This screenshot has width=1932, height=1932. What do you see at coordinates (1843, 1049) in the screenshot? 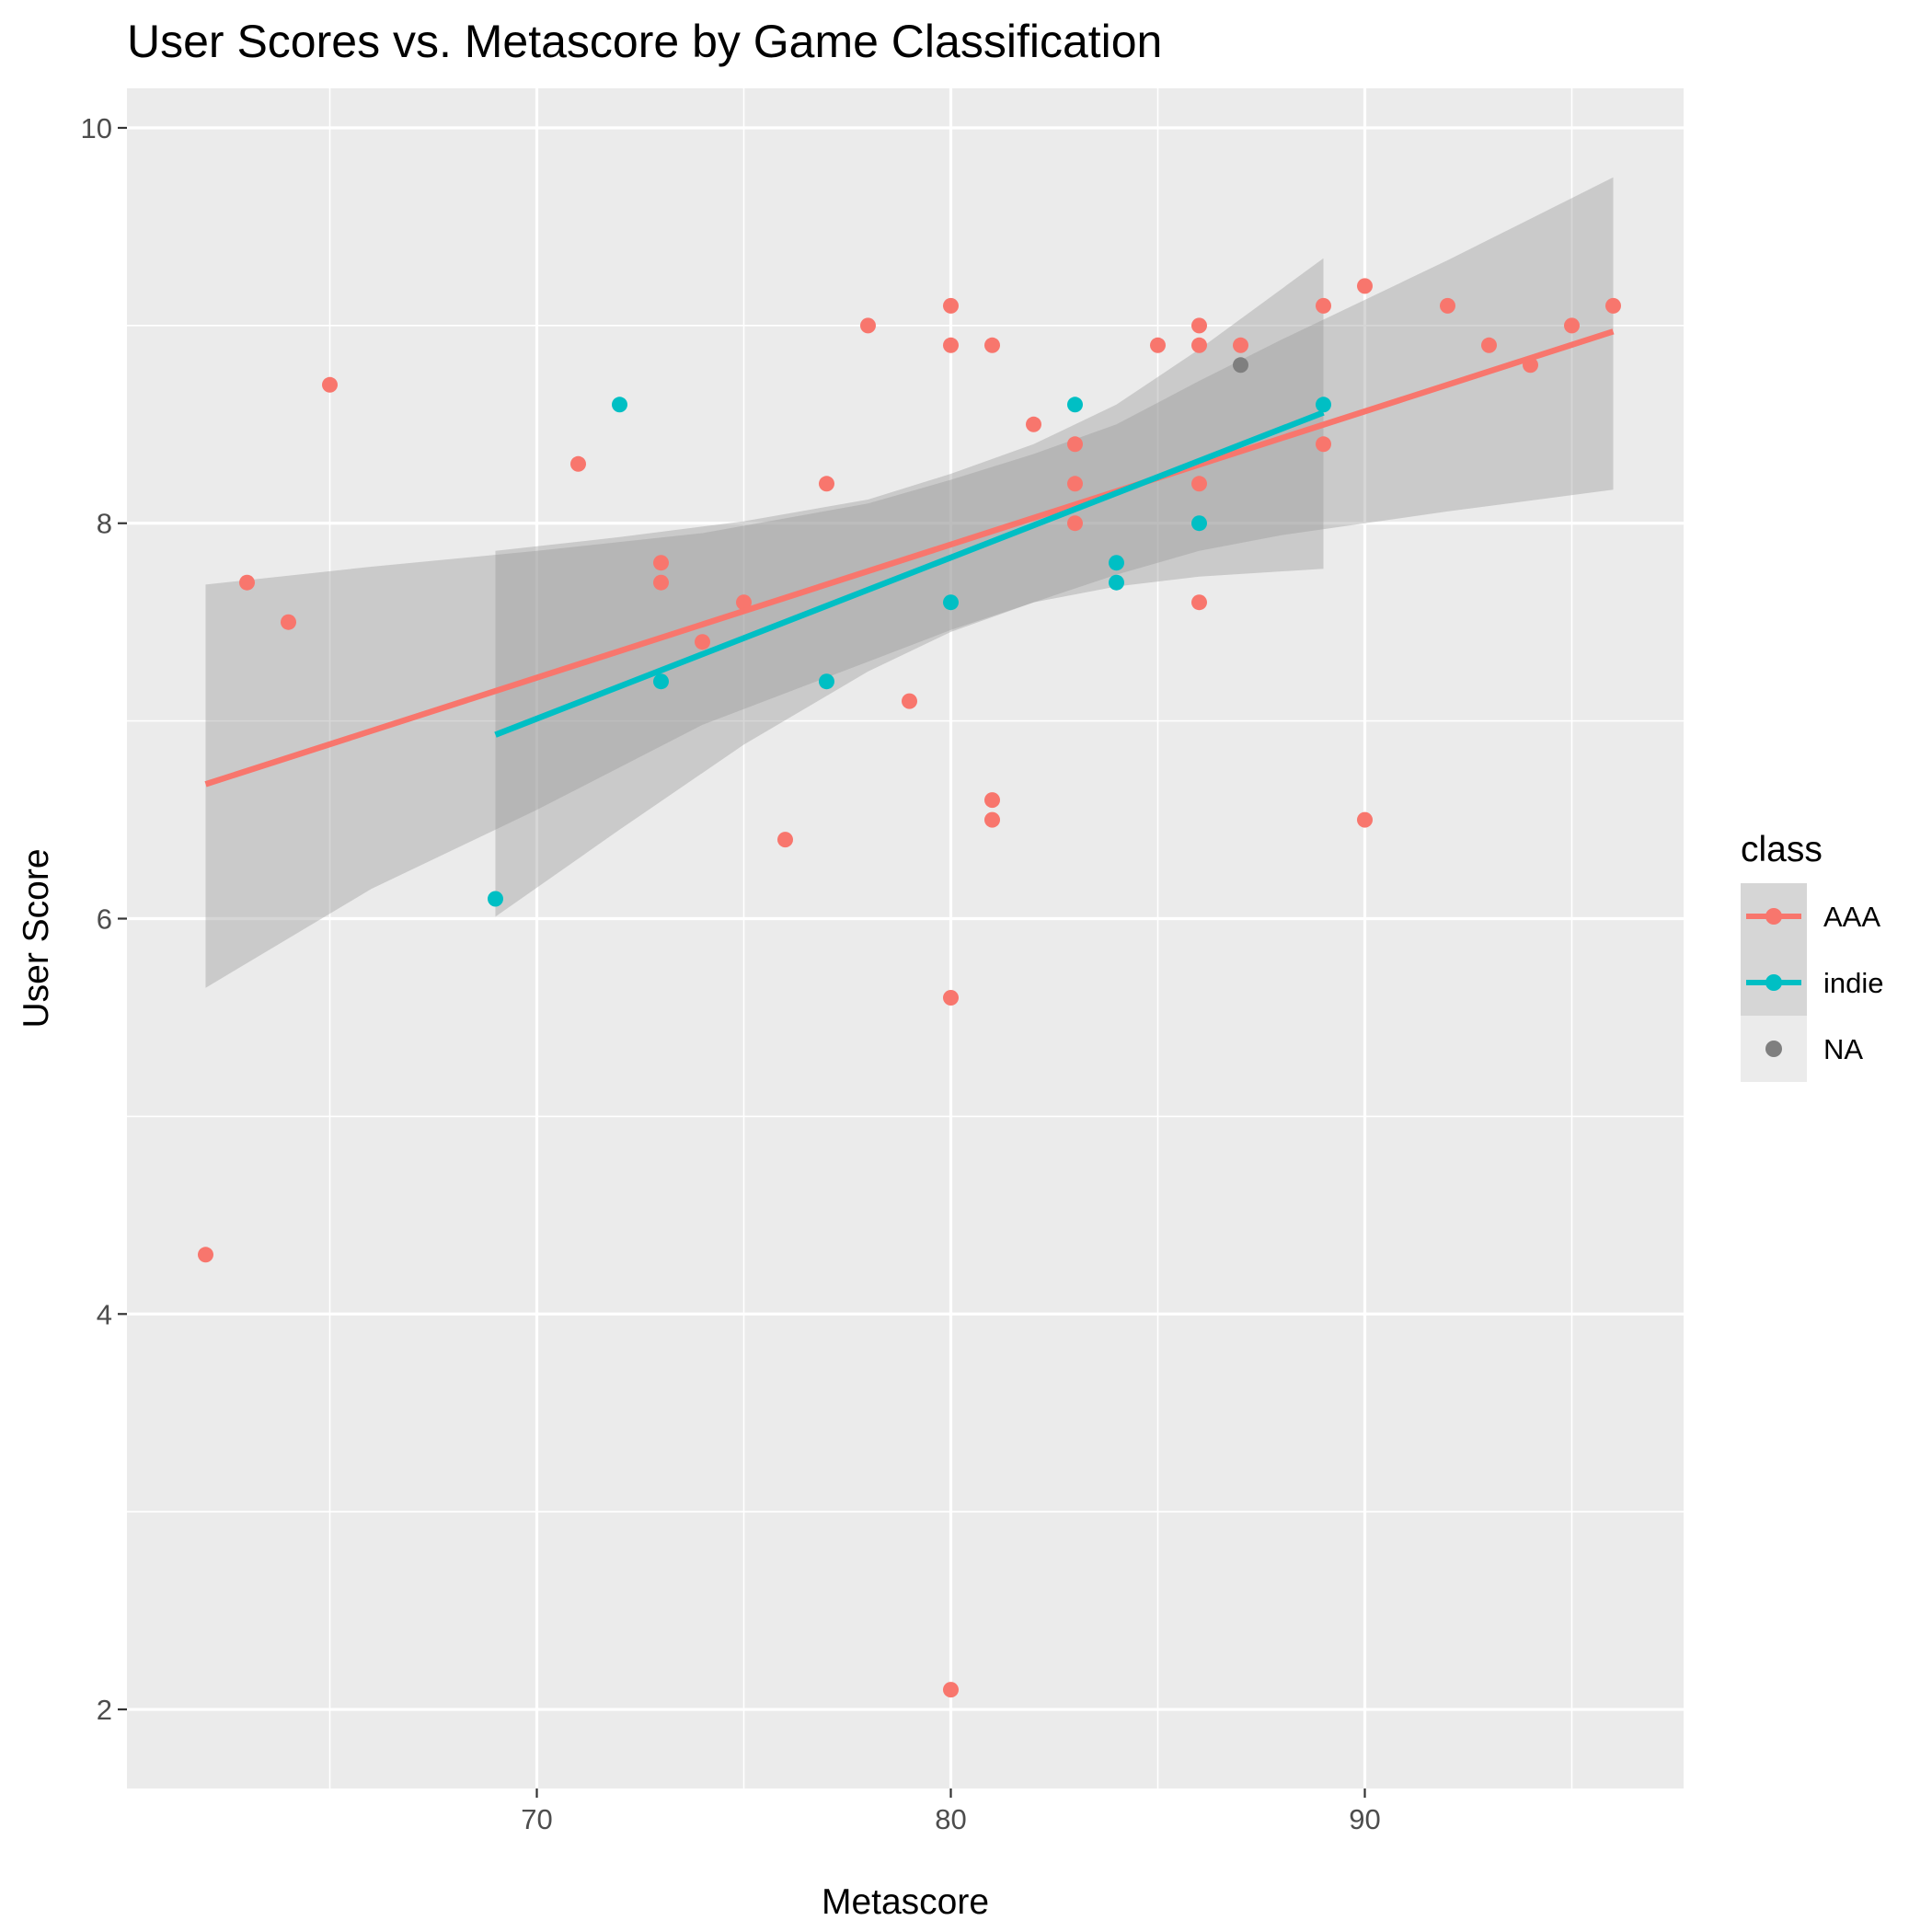
I see `legend-label-na: NA` at bounding box center [1843, 1049].